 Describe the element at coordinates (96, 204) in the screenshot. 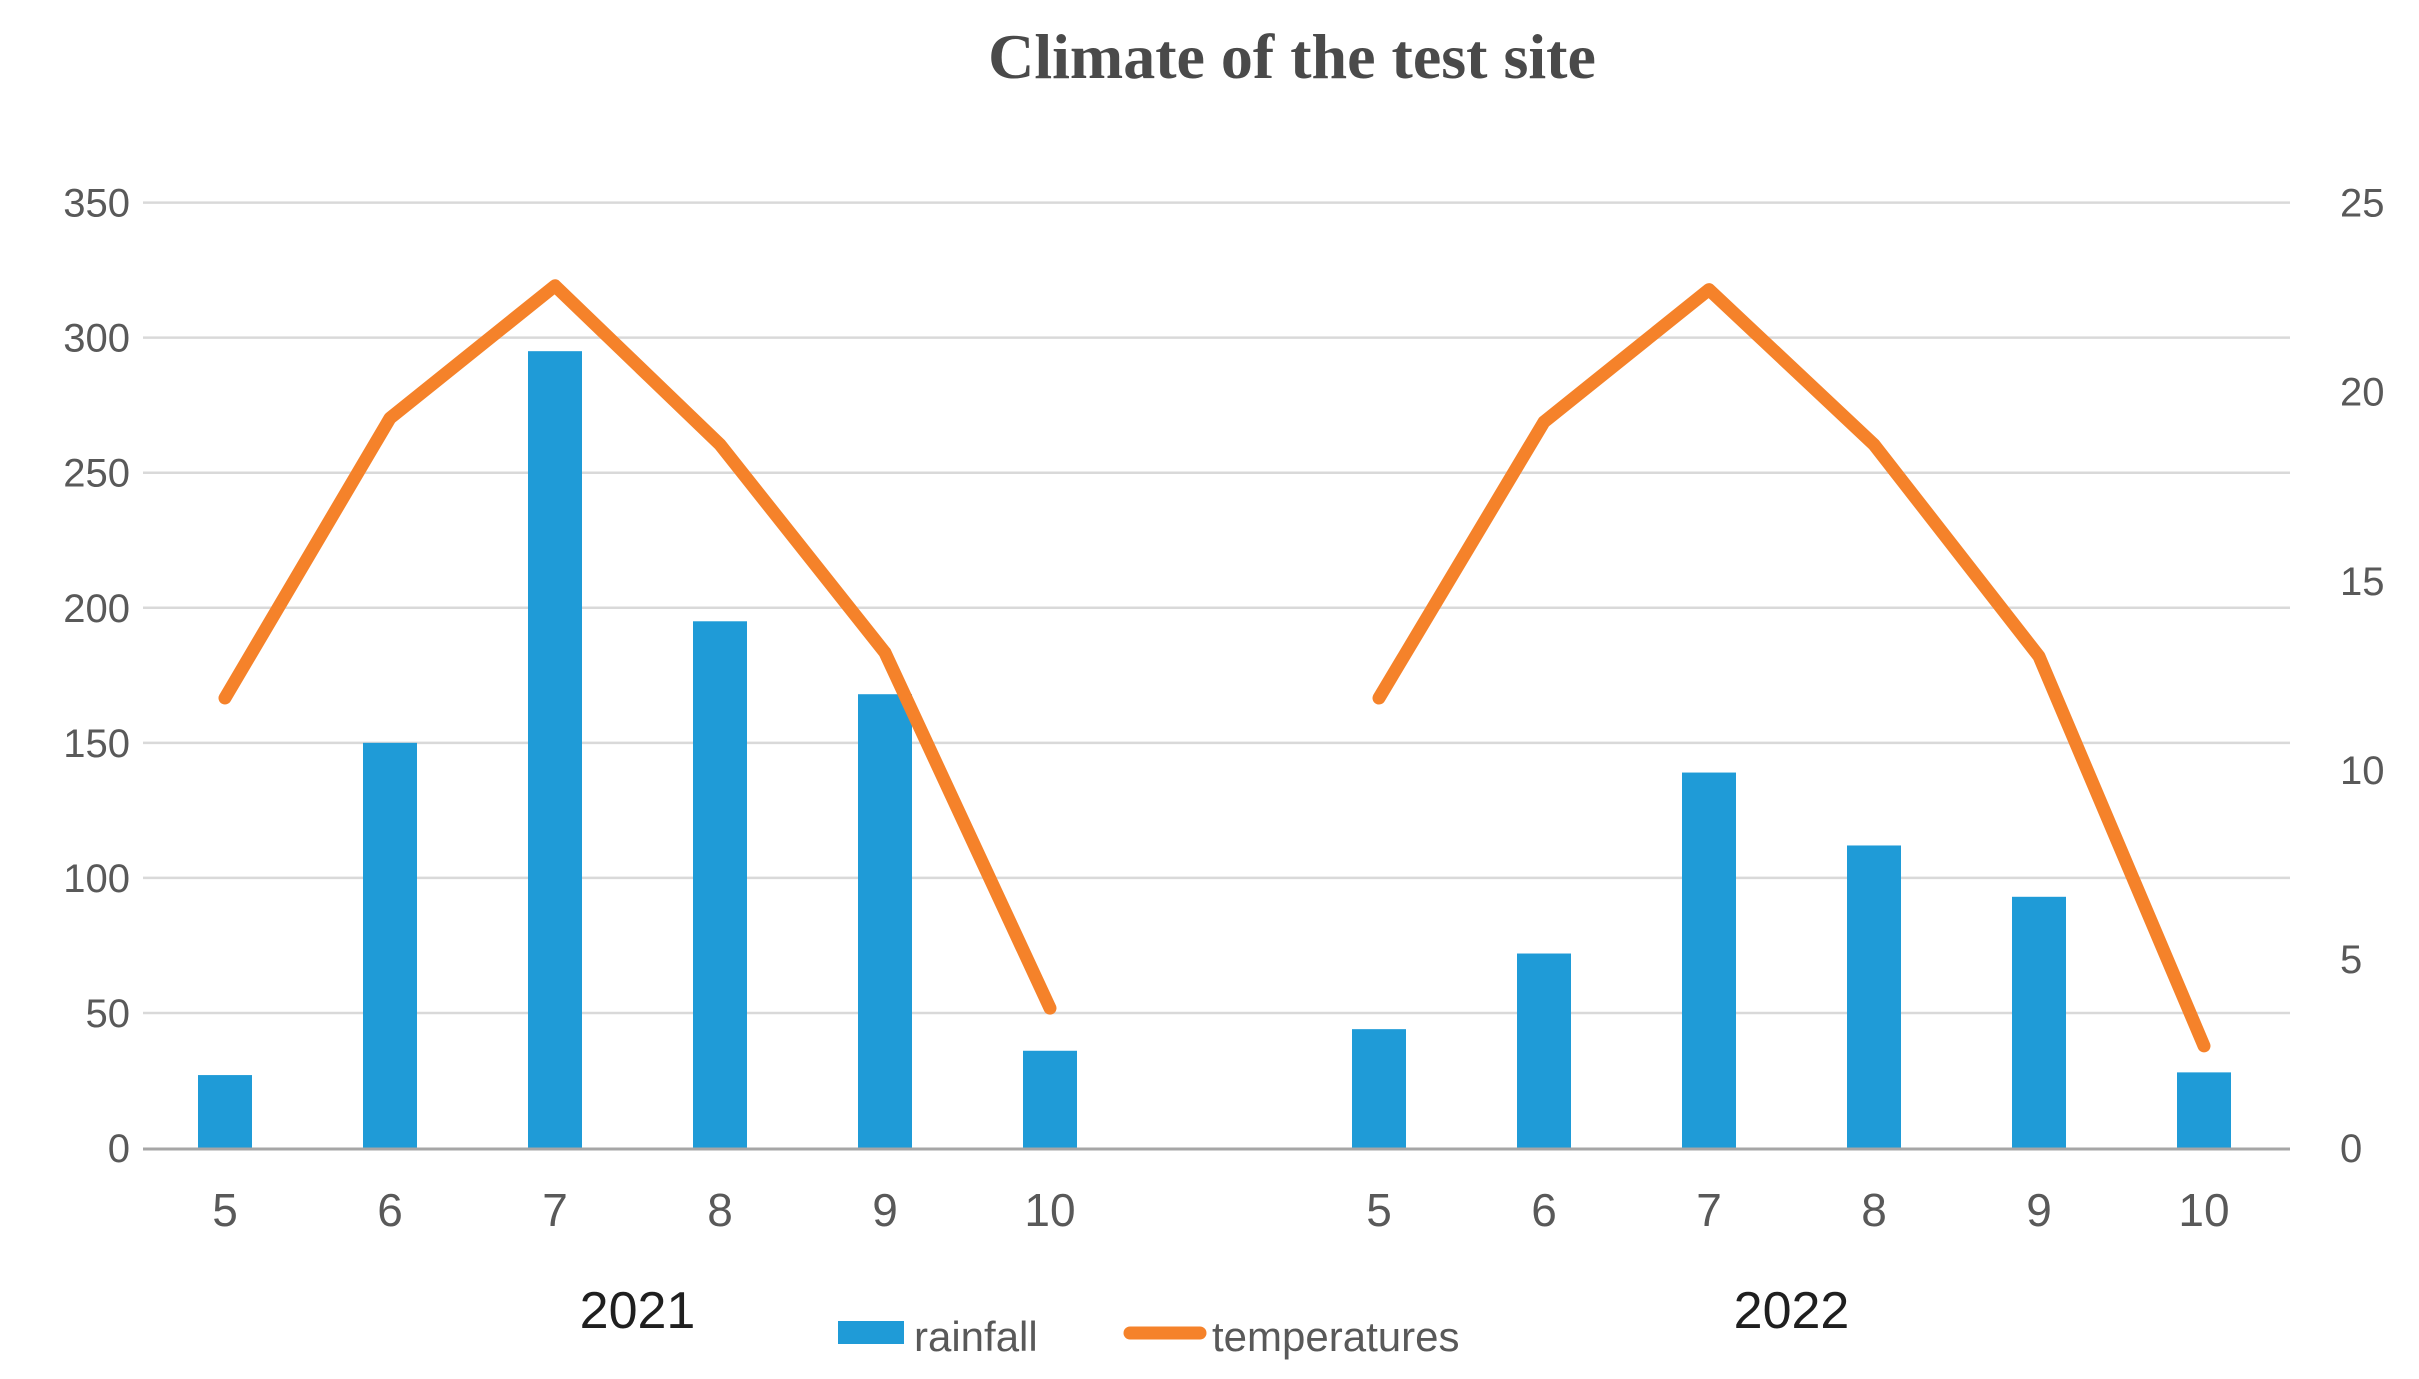

I see `left-axis-tick-350: 350` at that location.